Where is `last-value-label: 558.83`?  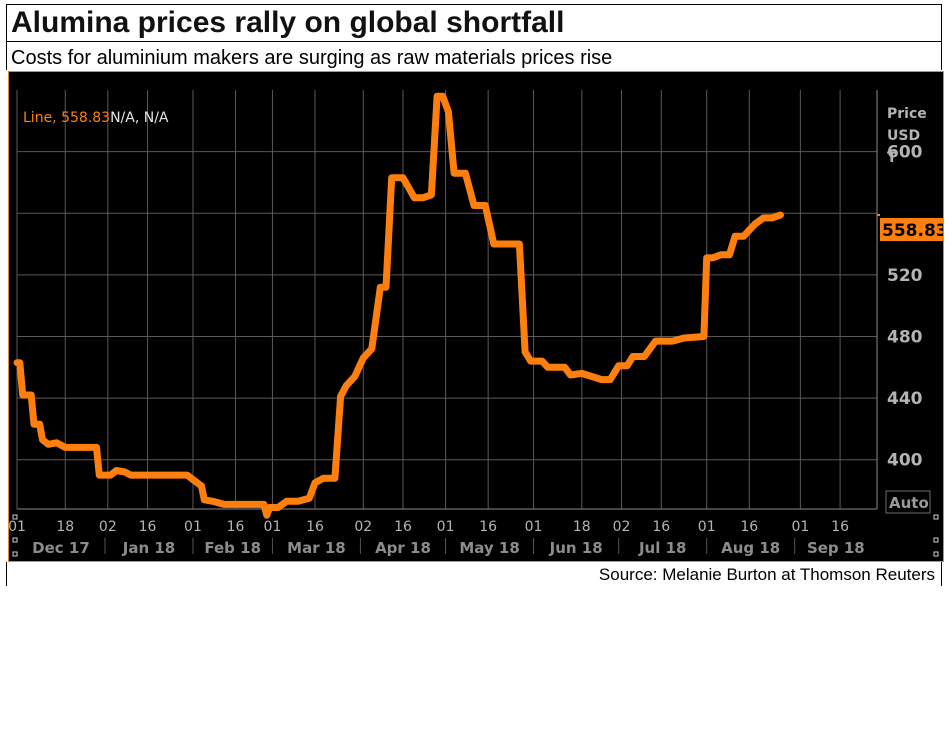
last-value-label: 558.83 is located at coordinates (912, 231).